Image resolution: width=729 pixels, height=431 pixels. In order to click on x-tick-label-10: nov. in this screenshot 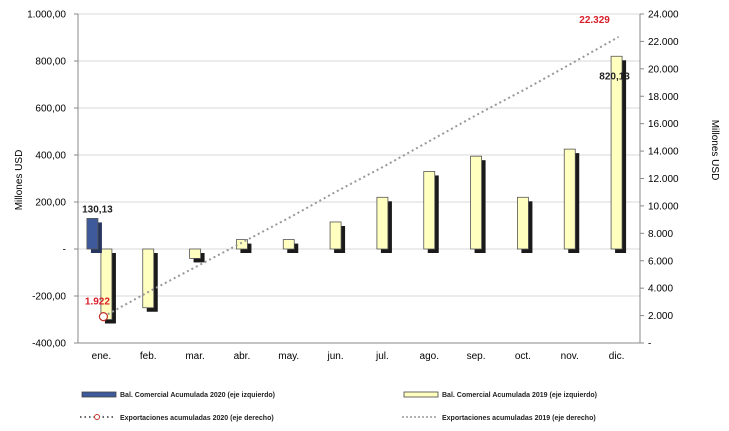, I will do `click(570, 356)`.